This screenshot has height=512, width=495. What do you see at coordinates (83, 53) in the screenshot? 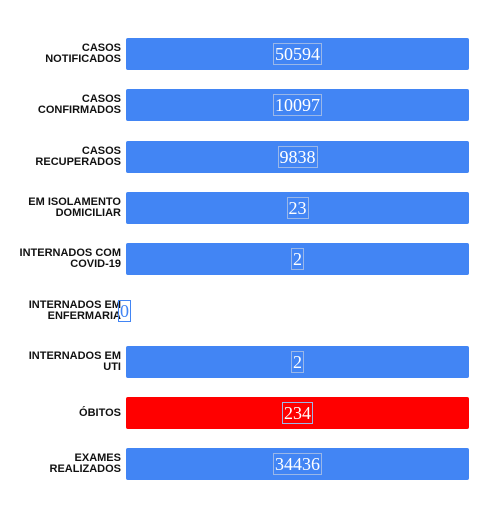
I see `row-label: CASOS NOTIFICADOS` at bounding box center [83, 53].